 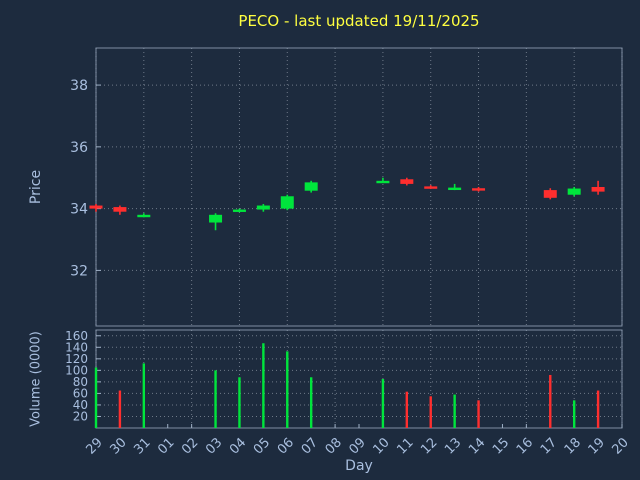 I want to click on tick-label: 100, so click(x=76, y=370).